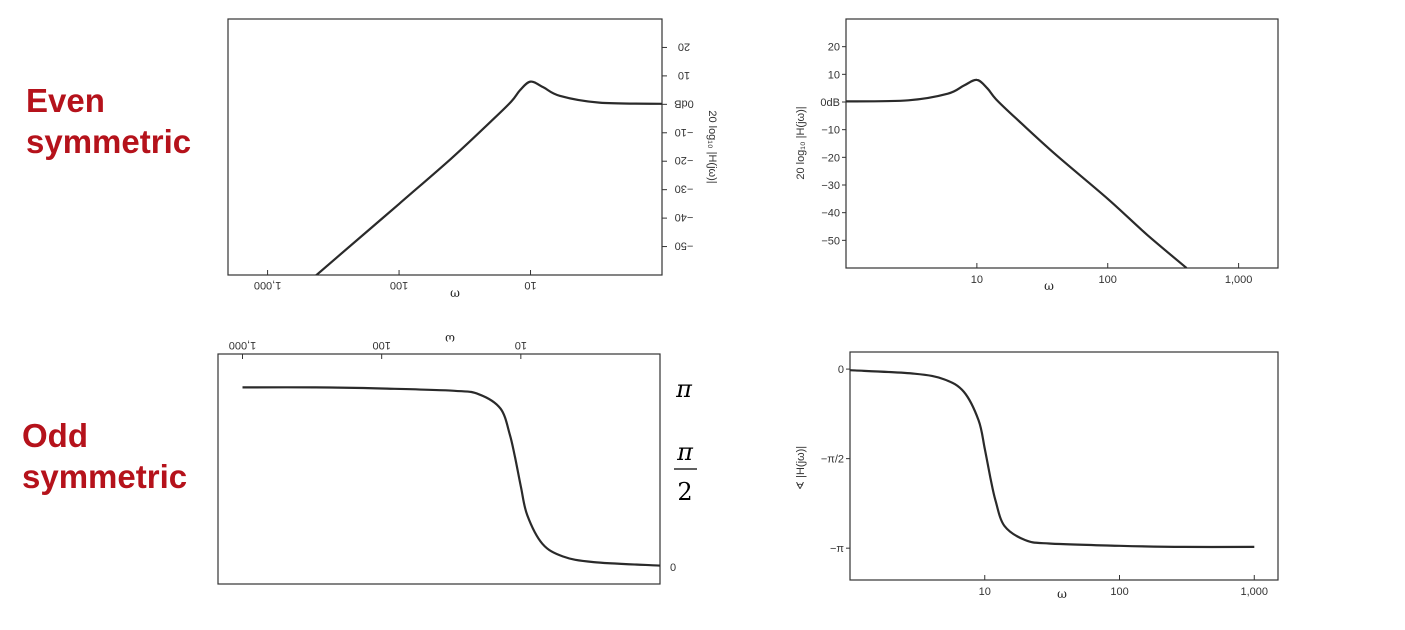 Image resolution: width=1405 pixels, height=630 pixels. Describe the element at coordinates (684, 492) in the screenshot. I see `y-label-pi-half-denominator: 2` at that location.